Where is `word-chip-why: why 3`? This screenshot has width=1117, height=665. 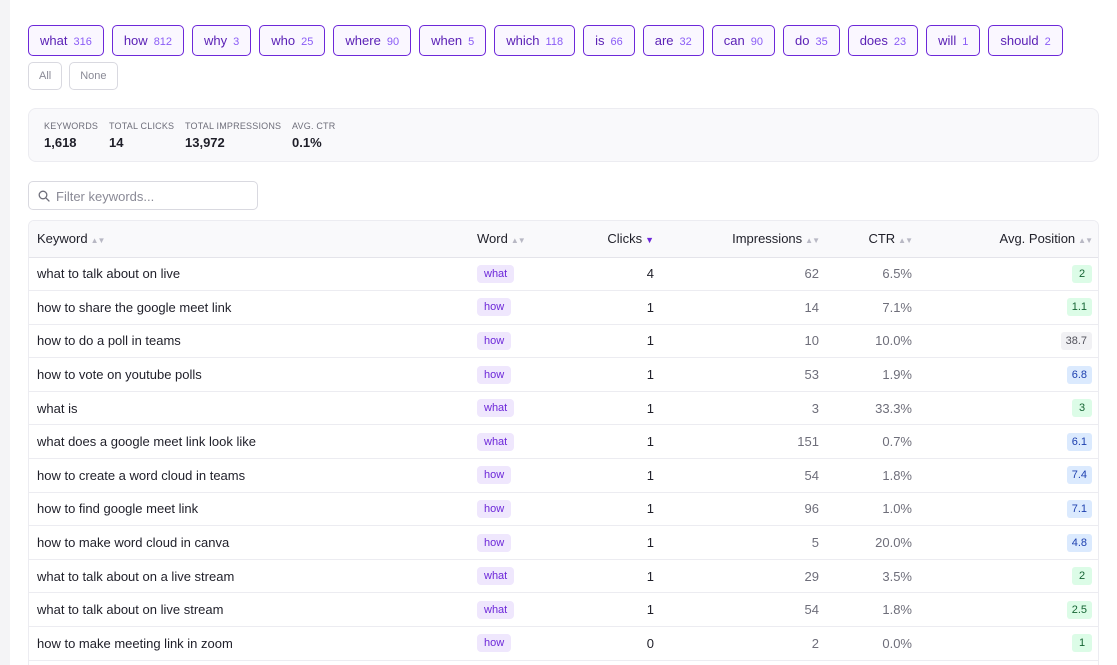 word-chip-why: why 3 is located at coordinates (222, 40).